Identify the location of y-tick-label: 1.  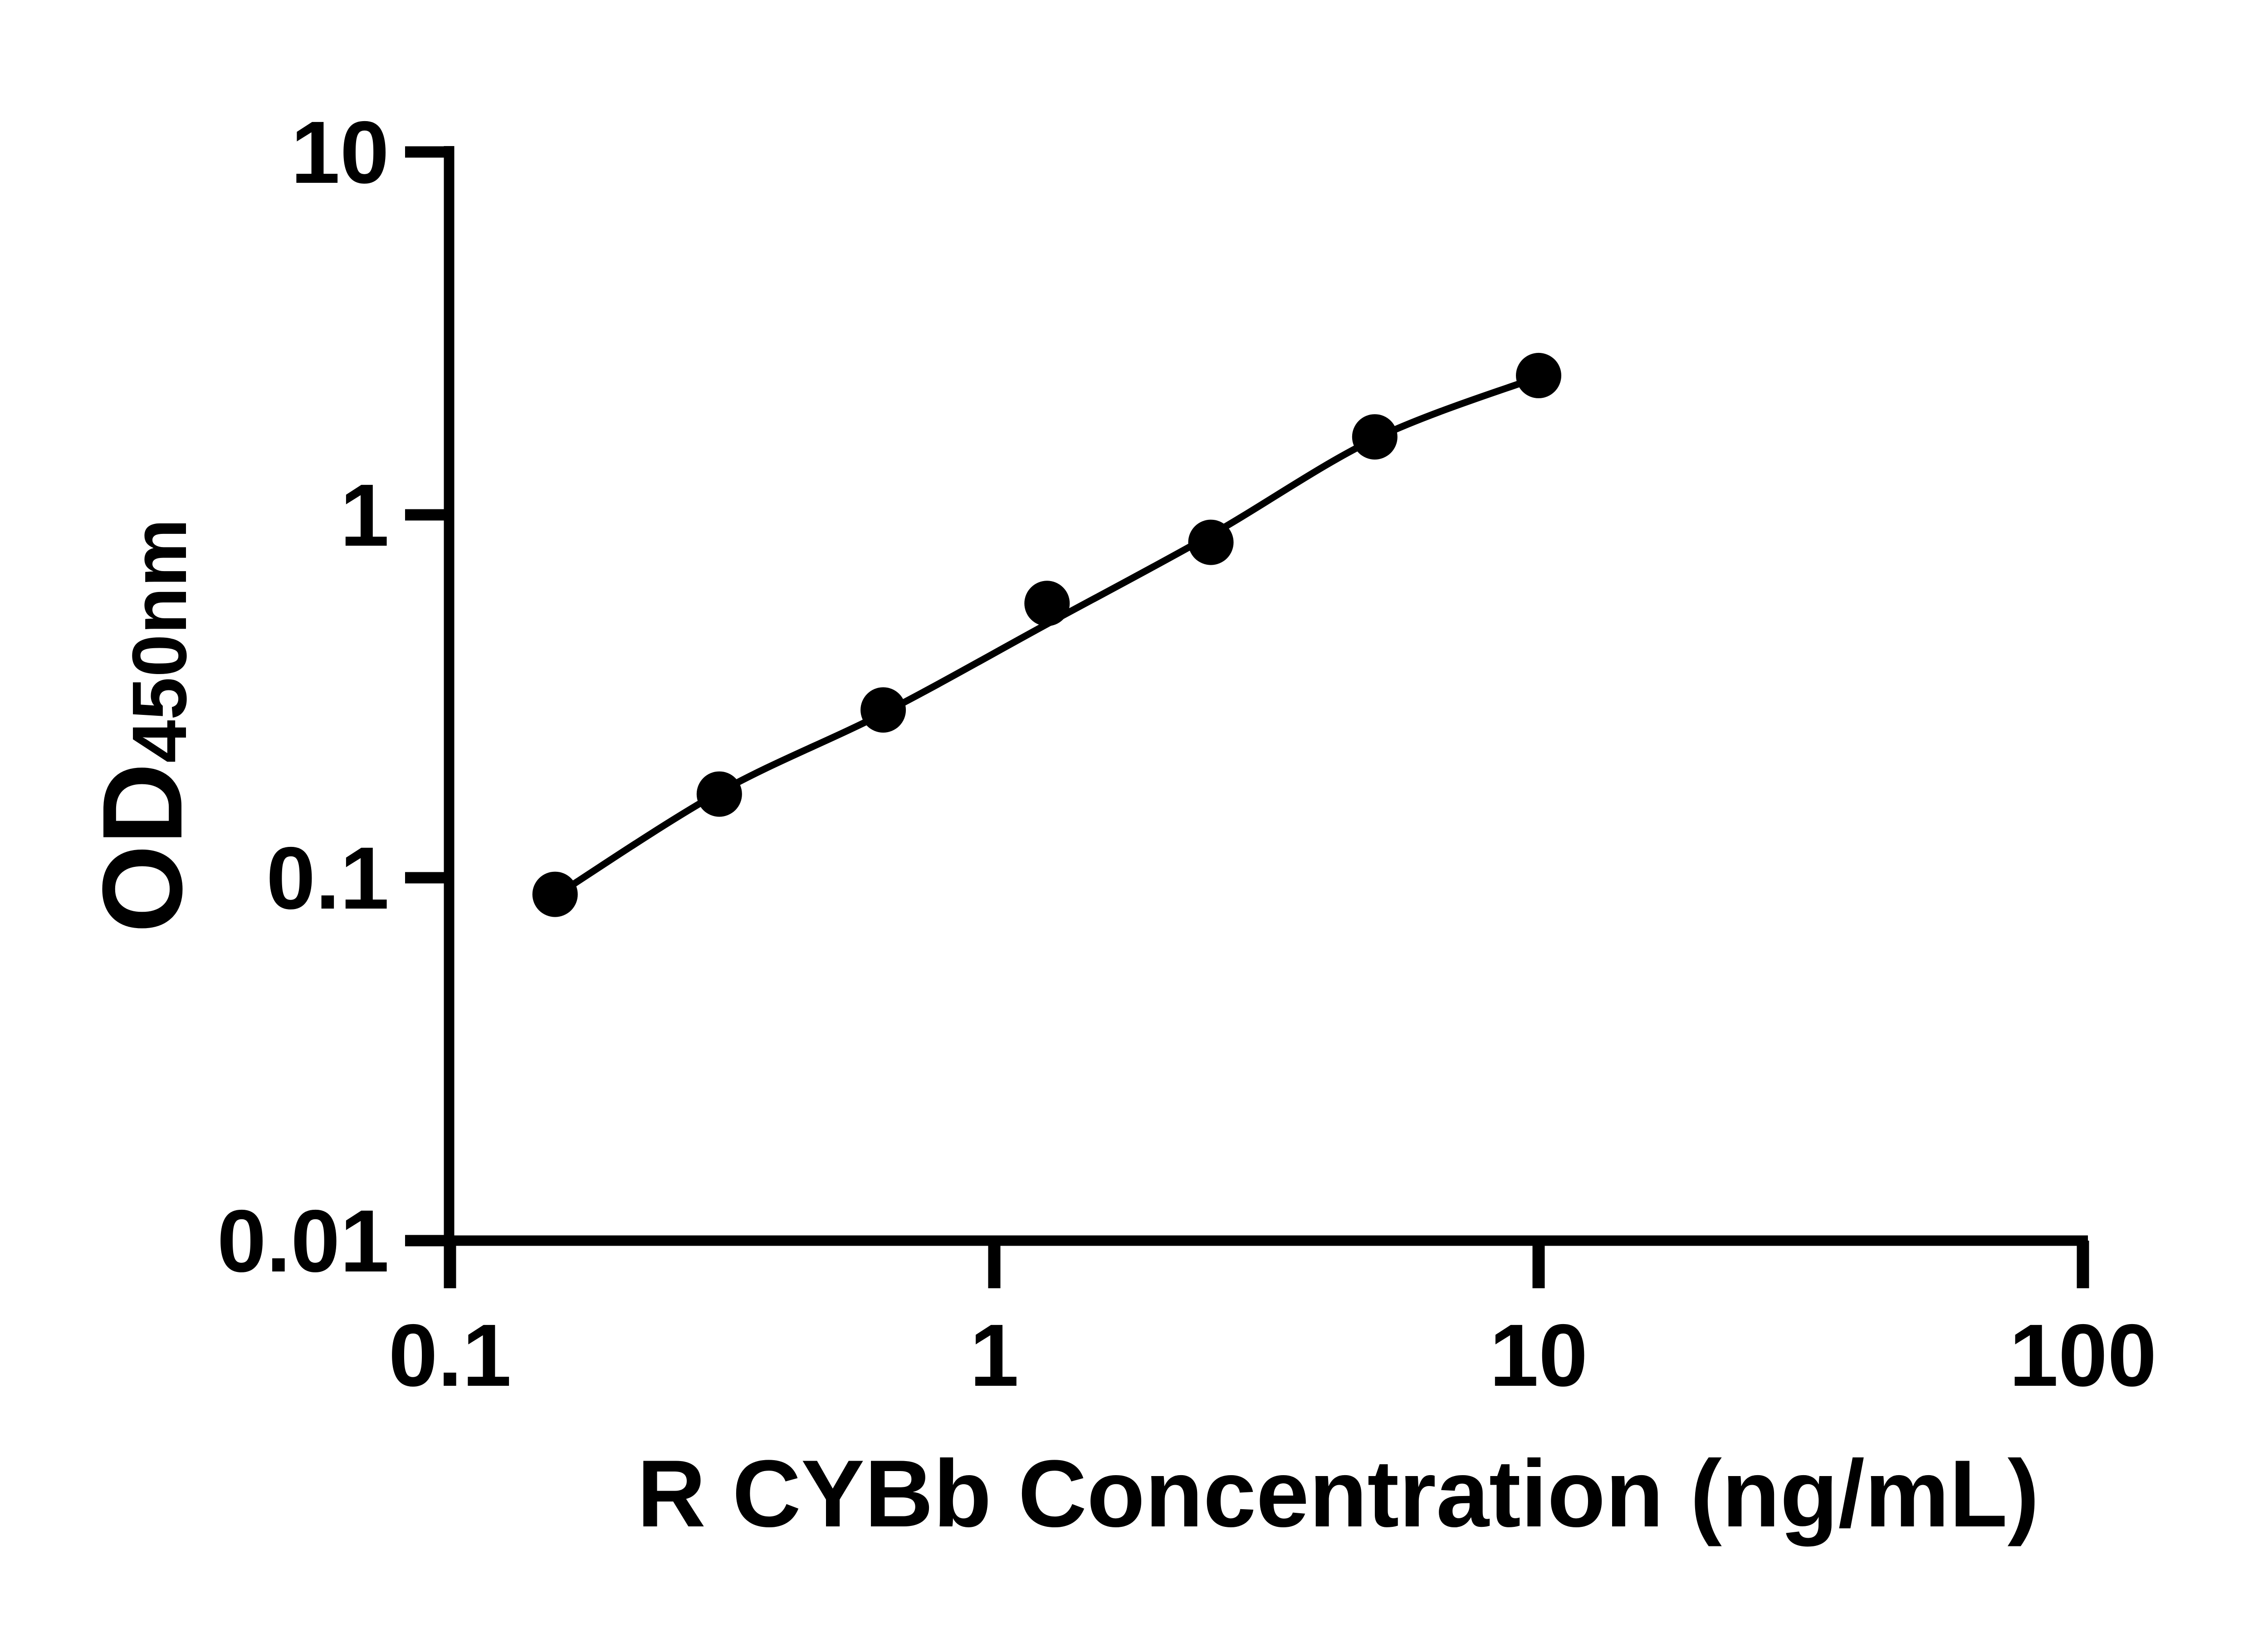
(365, 515).